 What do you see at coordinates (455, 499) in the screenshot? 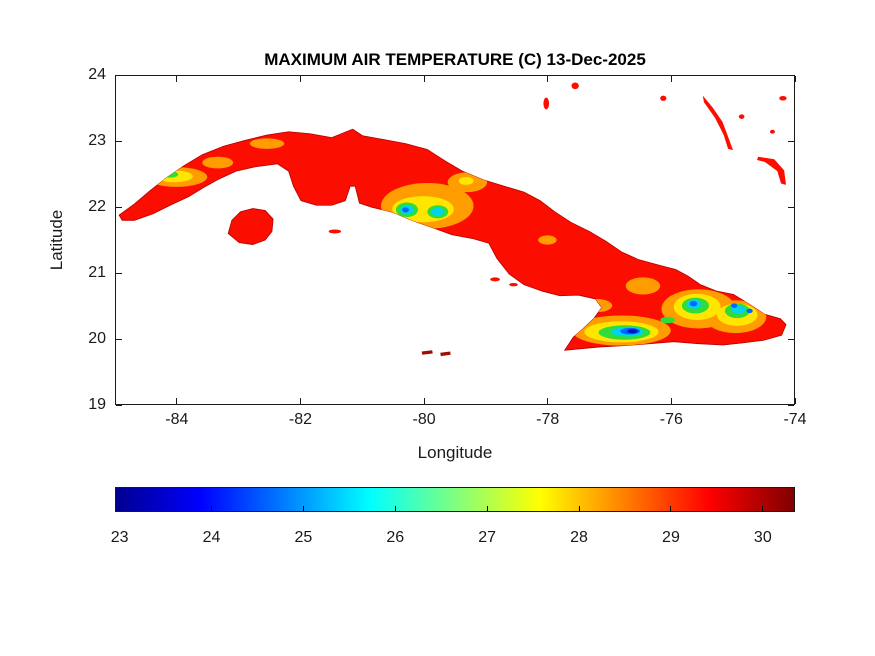
I see `colorbar` at bounding box center [455, 499].